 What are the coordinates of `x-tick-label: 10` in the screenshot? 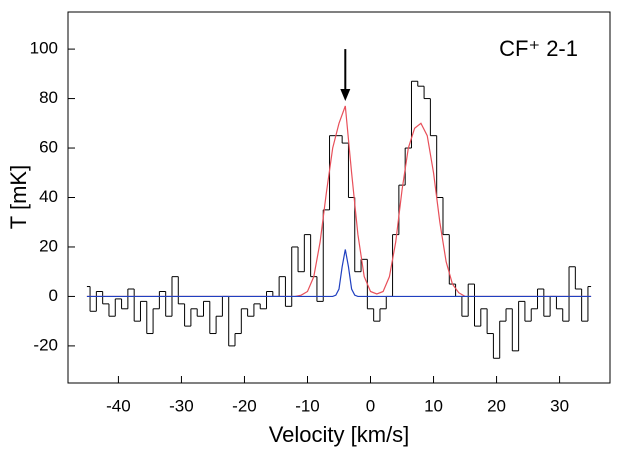 It's located at (433, 405).